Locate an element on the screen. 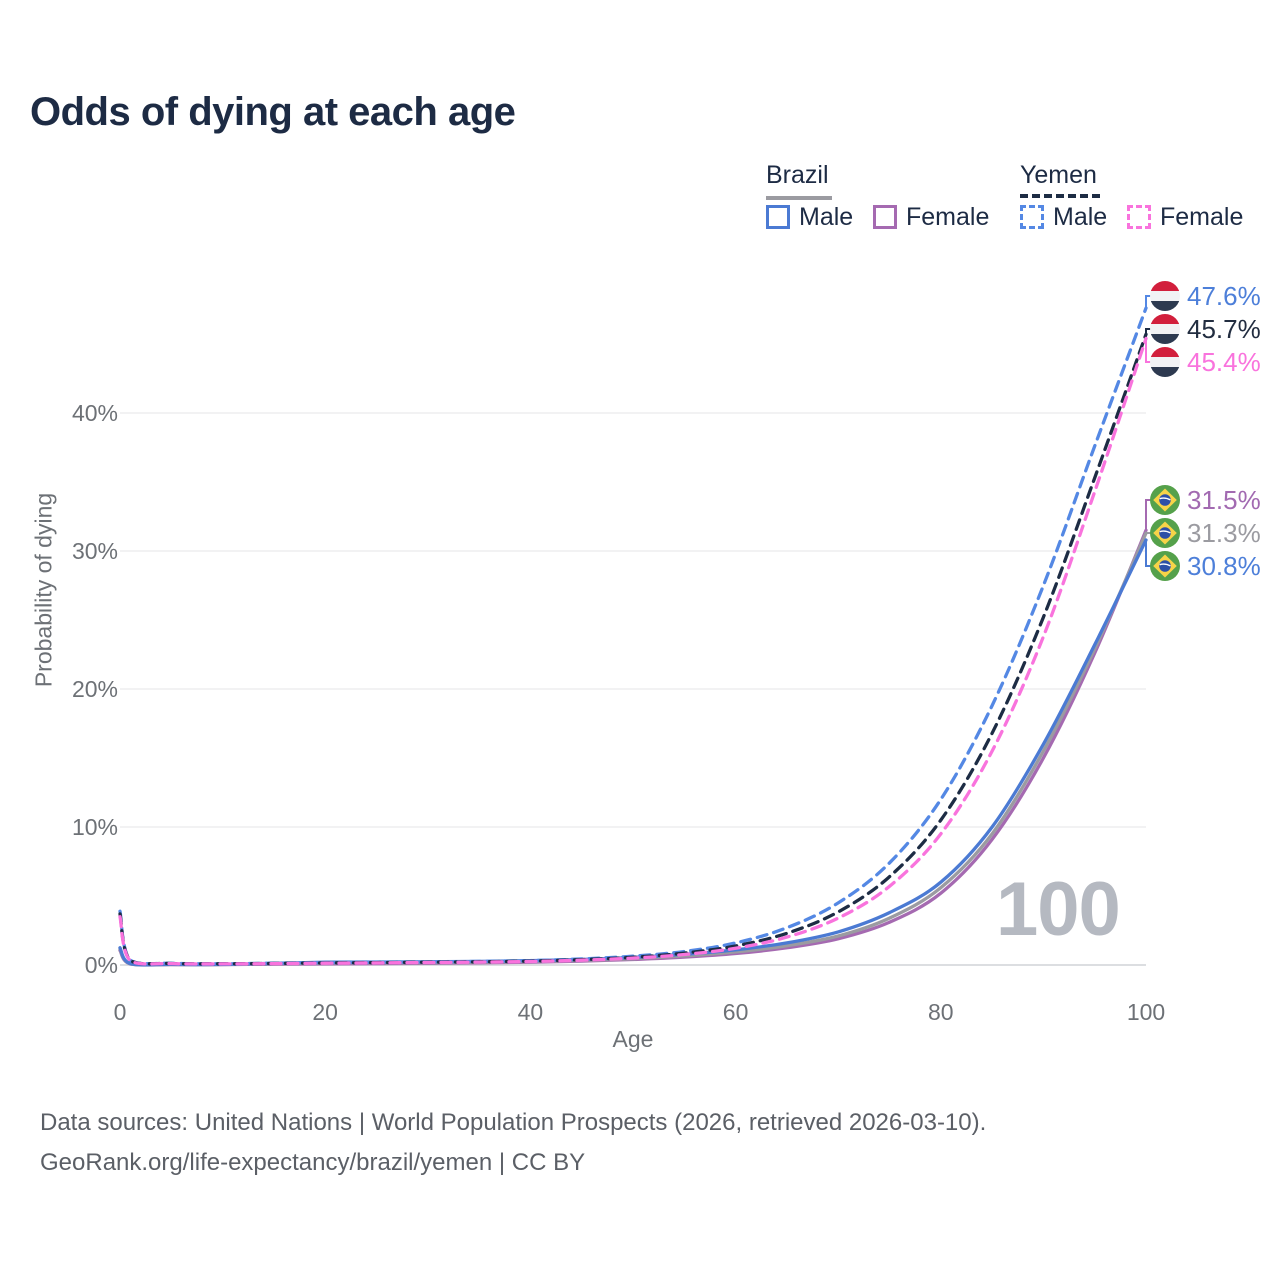 This screenshot has height=1280, width=1280. end-label-row-brazil-female: 31.5% is located at coordinates (1205, 500).